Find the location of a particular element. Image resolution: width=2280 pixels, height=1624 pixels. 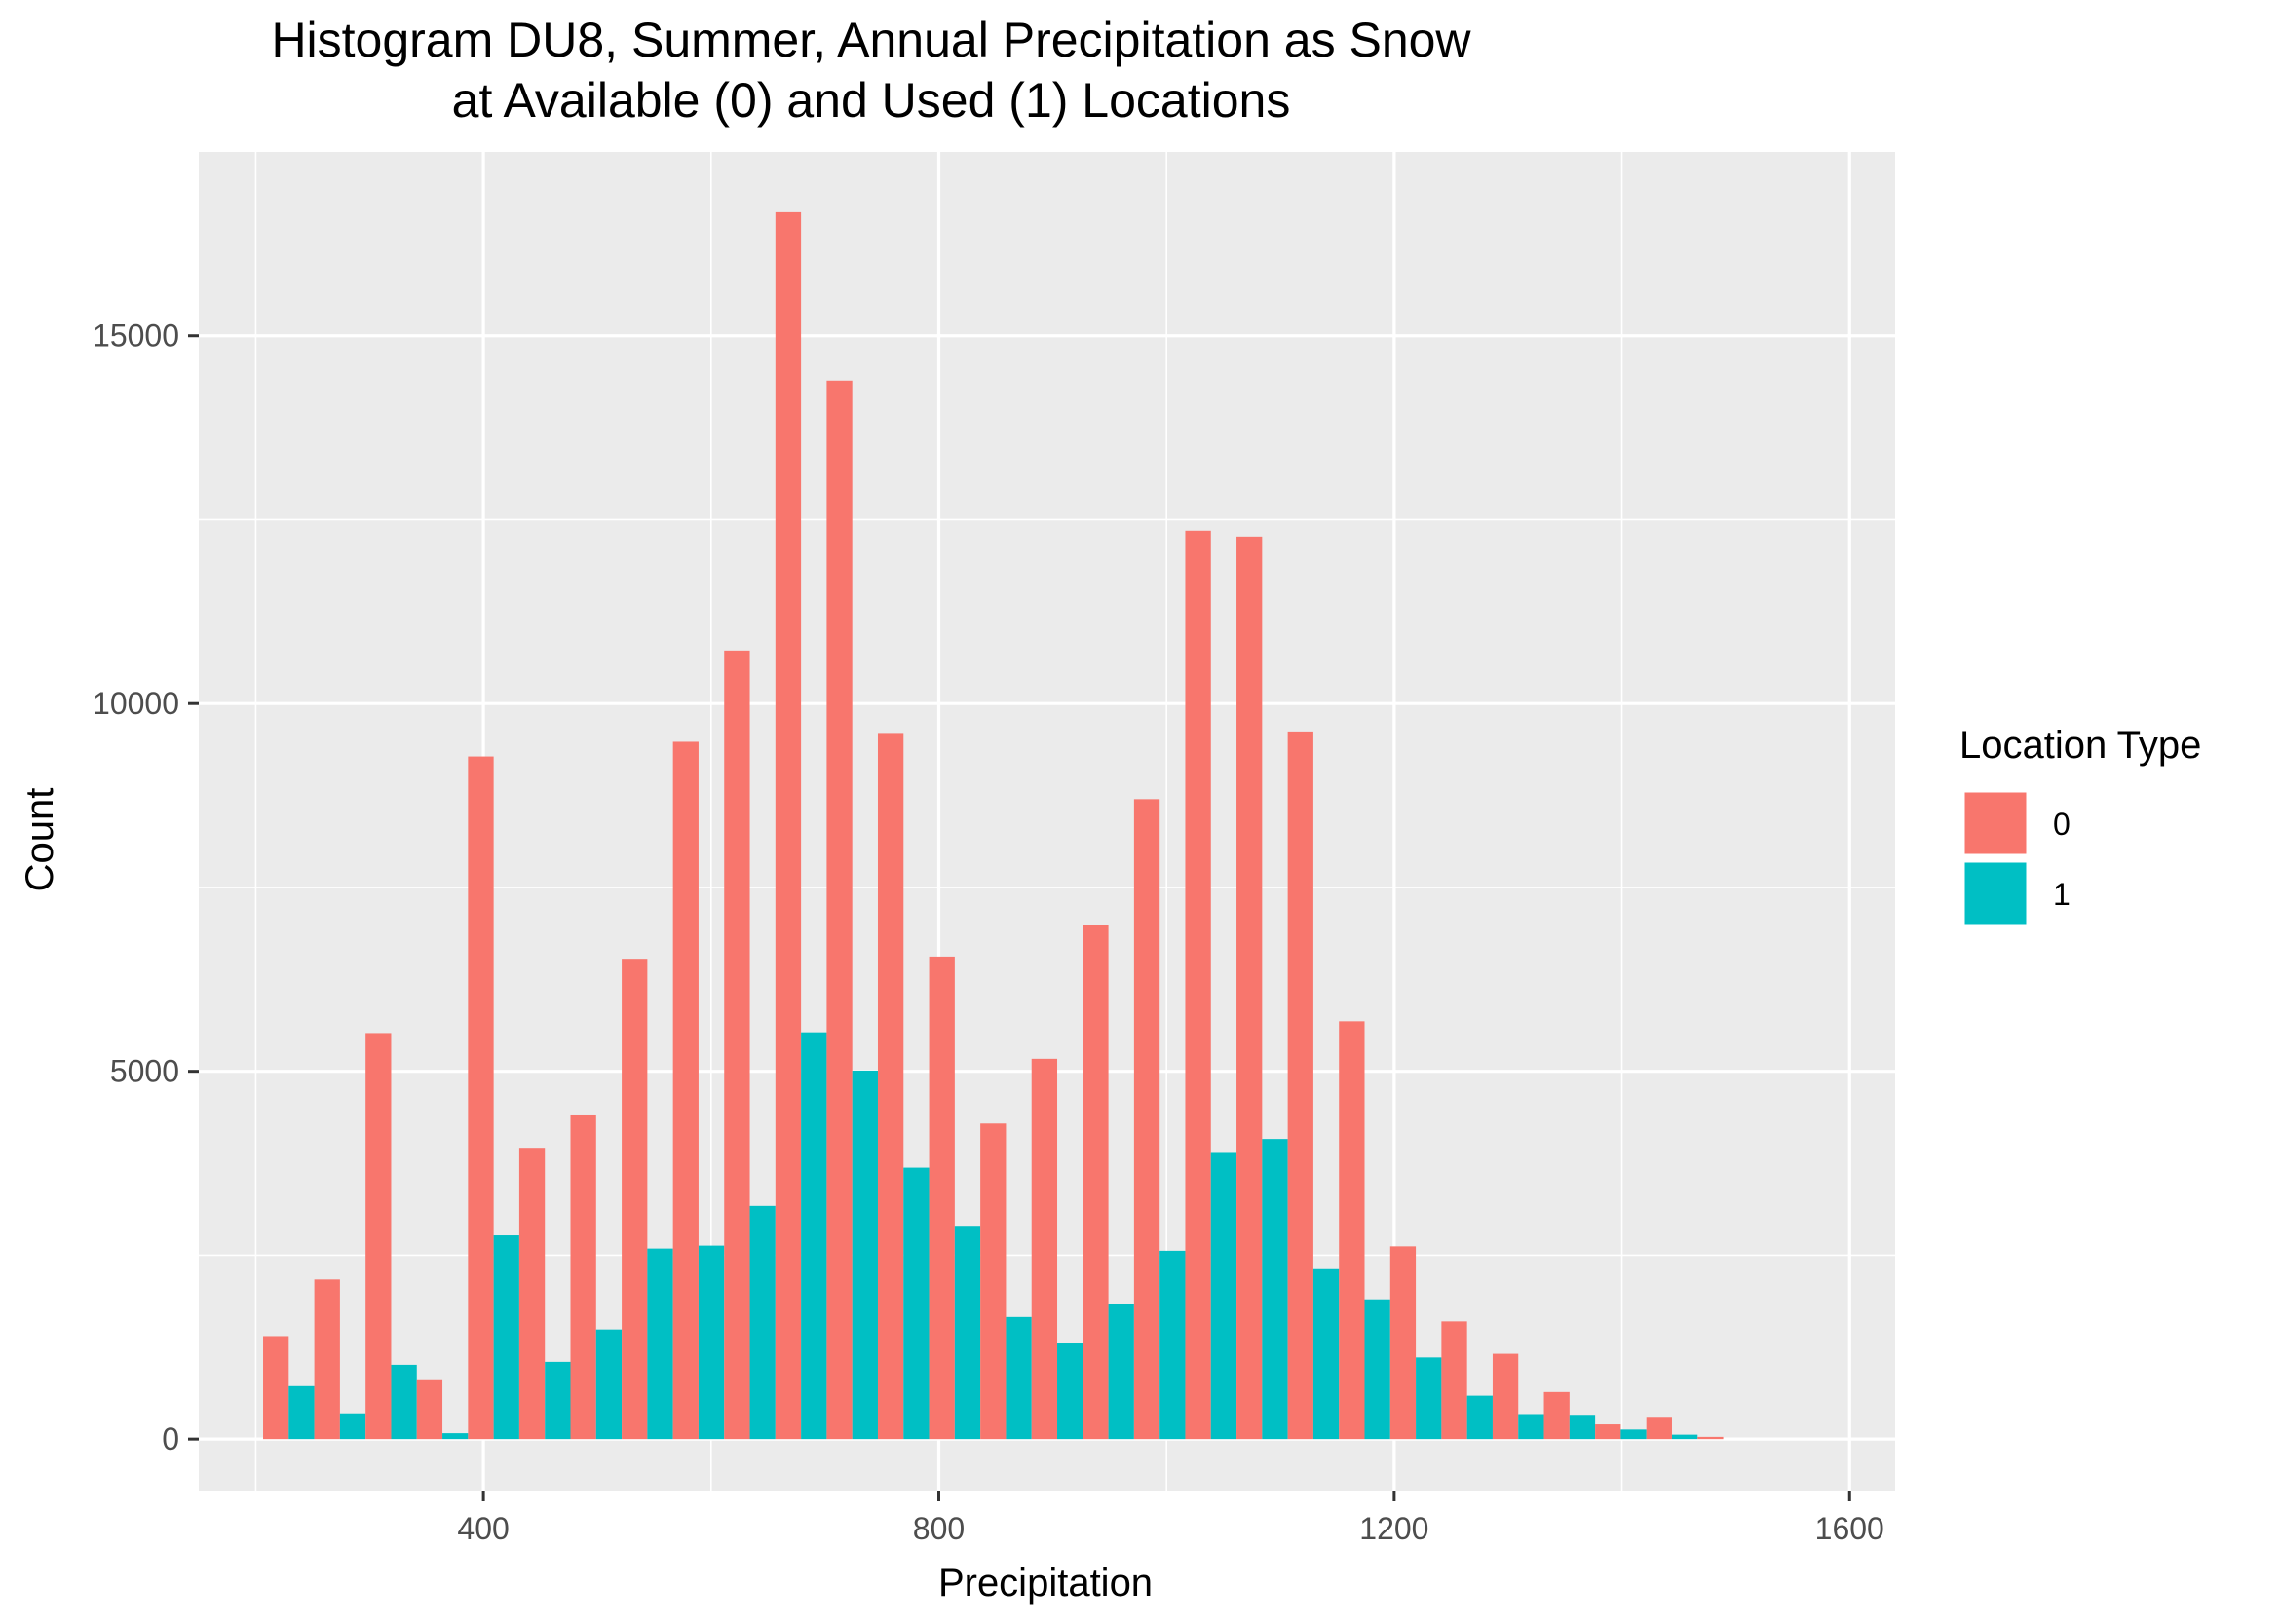

legend-label-0: 0 is located at coordinates (2062, 824).